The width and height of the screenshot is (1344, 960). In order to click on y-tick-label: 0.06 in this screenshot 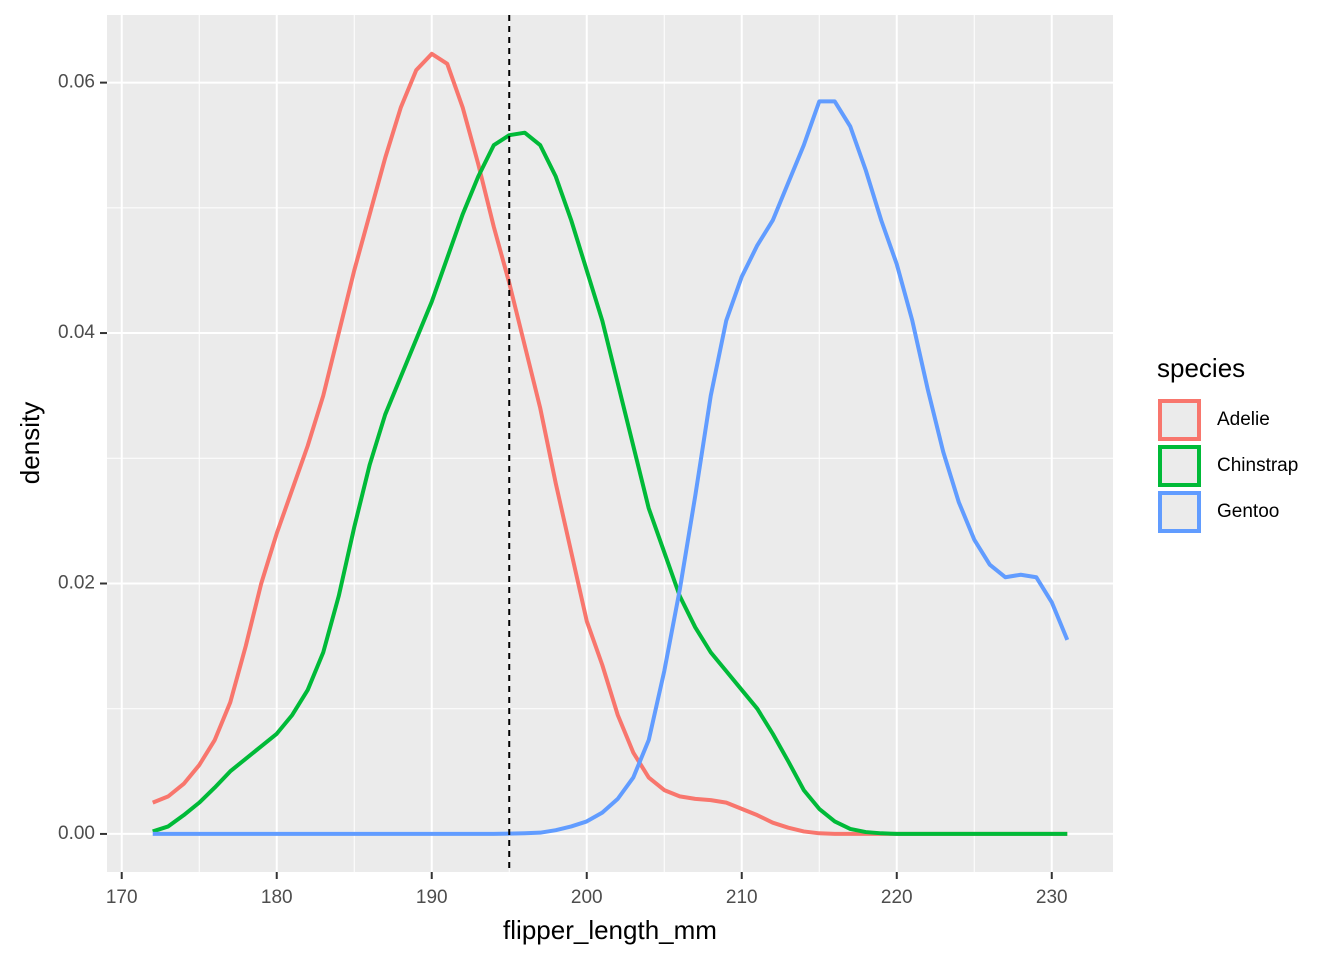, I will do `click(76, 82)`.